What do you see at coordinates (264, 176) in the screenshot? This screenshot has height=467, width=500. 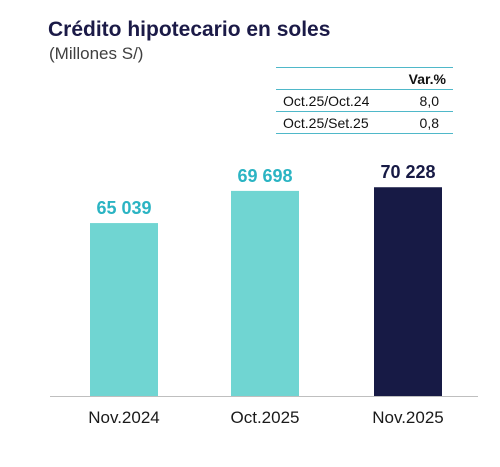 I see `bar-value-label: 69 698` at bounding box center [264, 176].